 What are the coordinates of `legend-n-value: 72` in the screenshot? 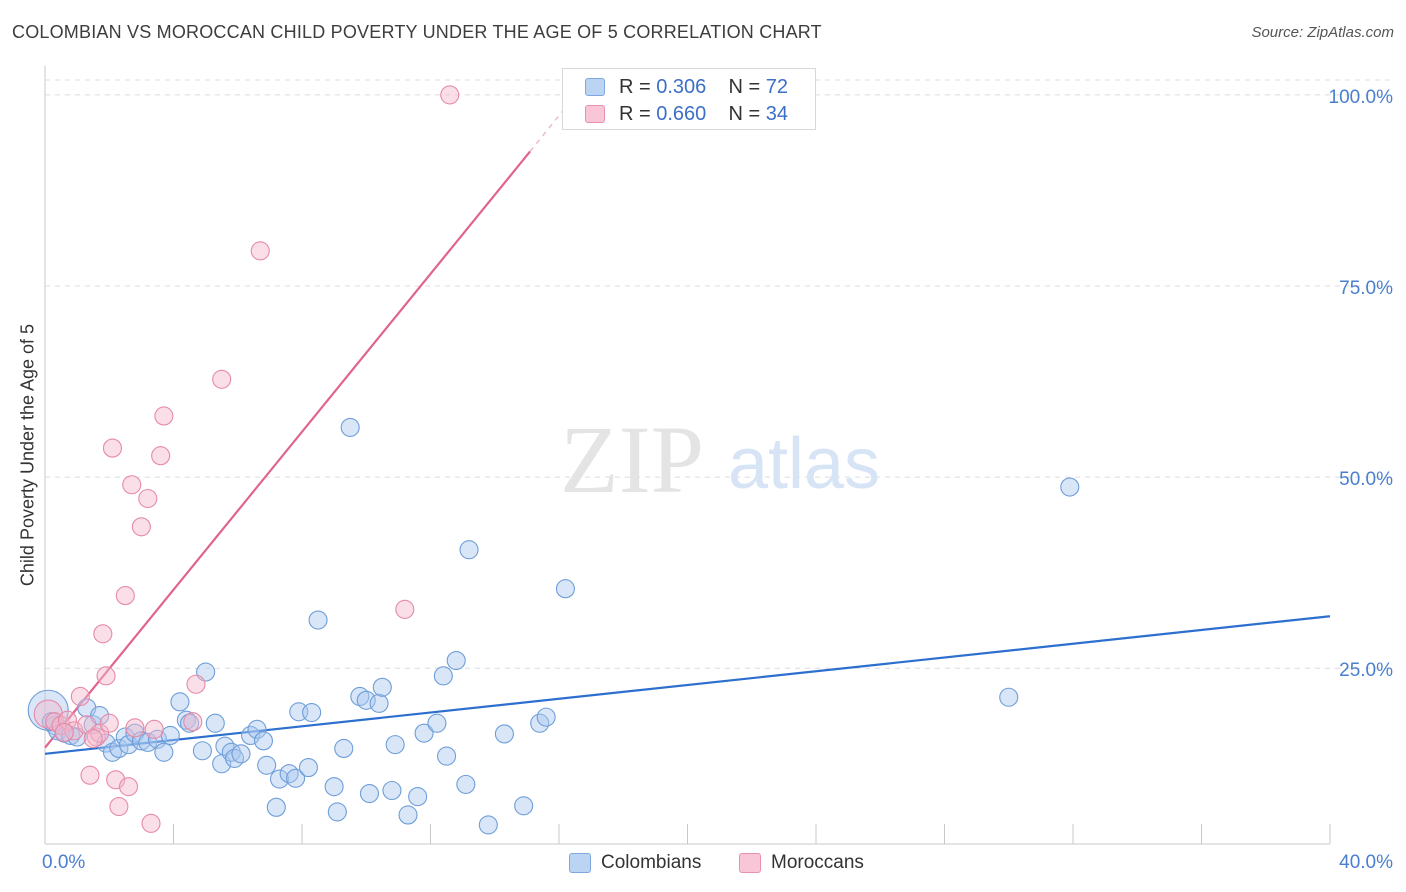 It's located at (777, 87).